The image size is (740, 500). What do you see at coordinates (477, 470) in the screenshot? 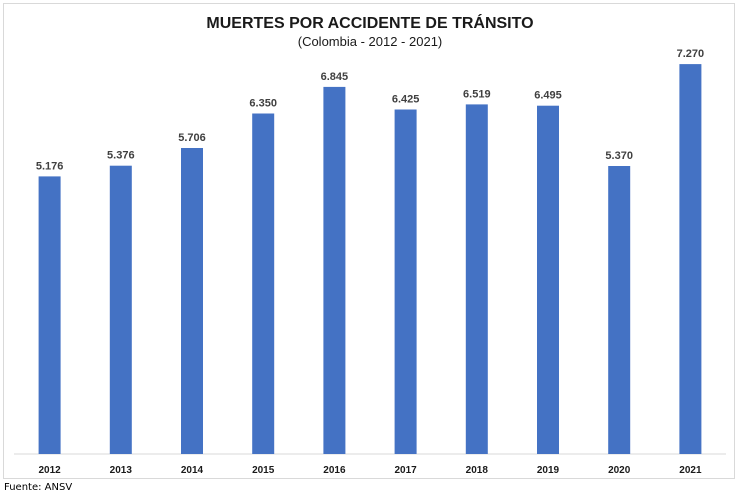
I see `x-tick-2018: 2018` at bounding box center [477, 470].